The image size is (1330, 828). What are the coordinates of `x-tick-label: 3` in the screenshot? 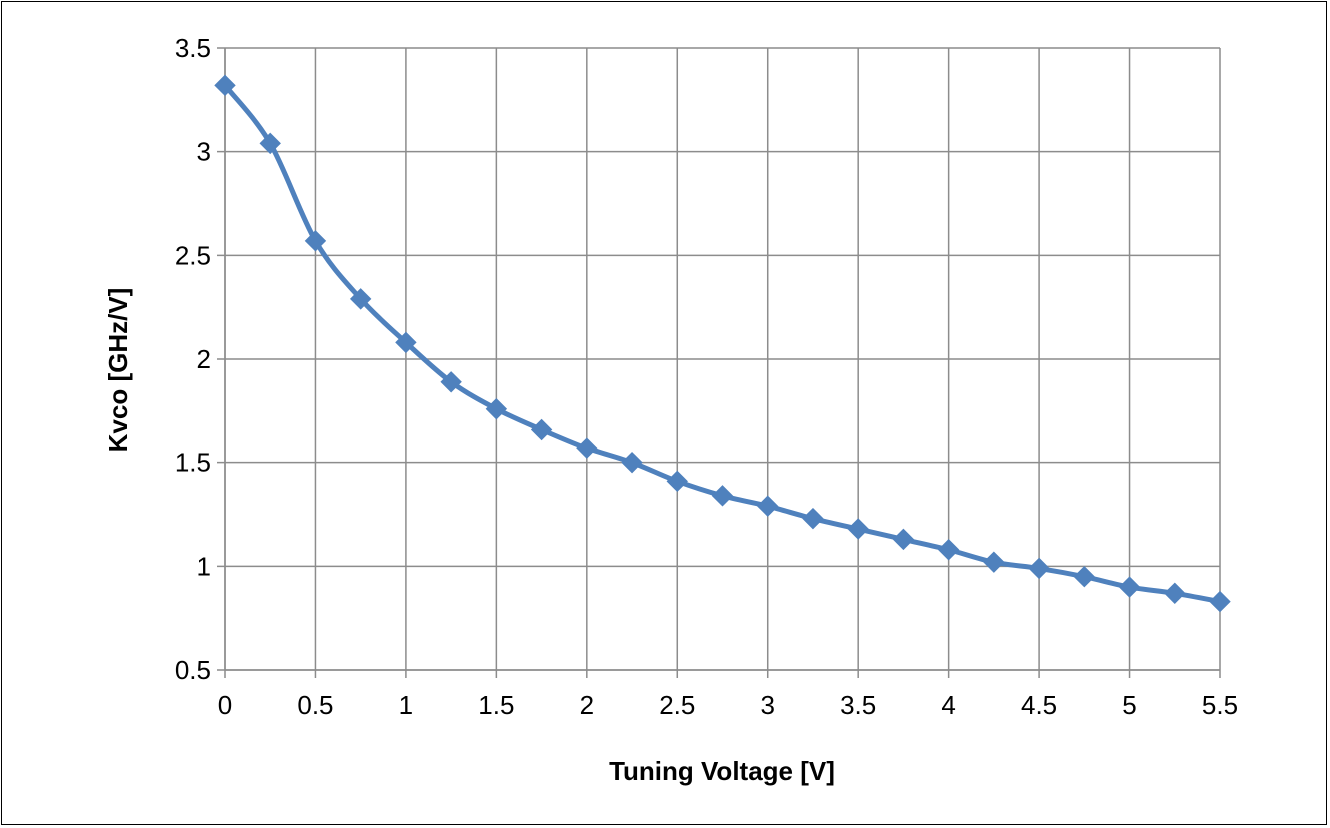 It's located at (767, 705).